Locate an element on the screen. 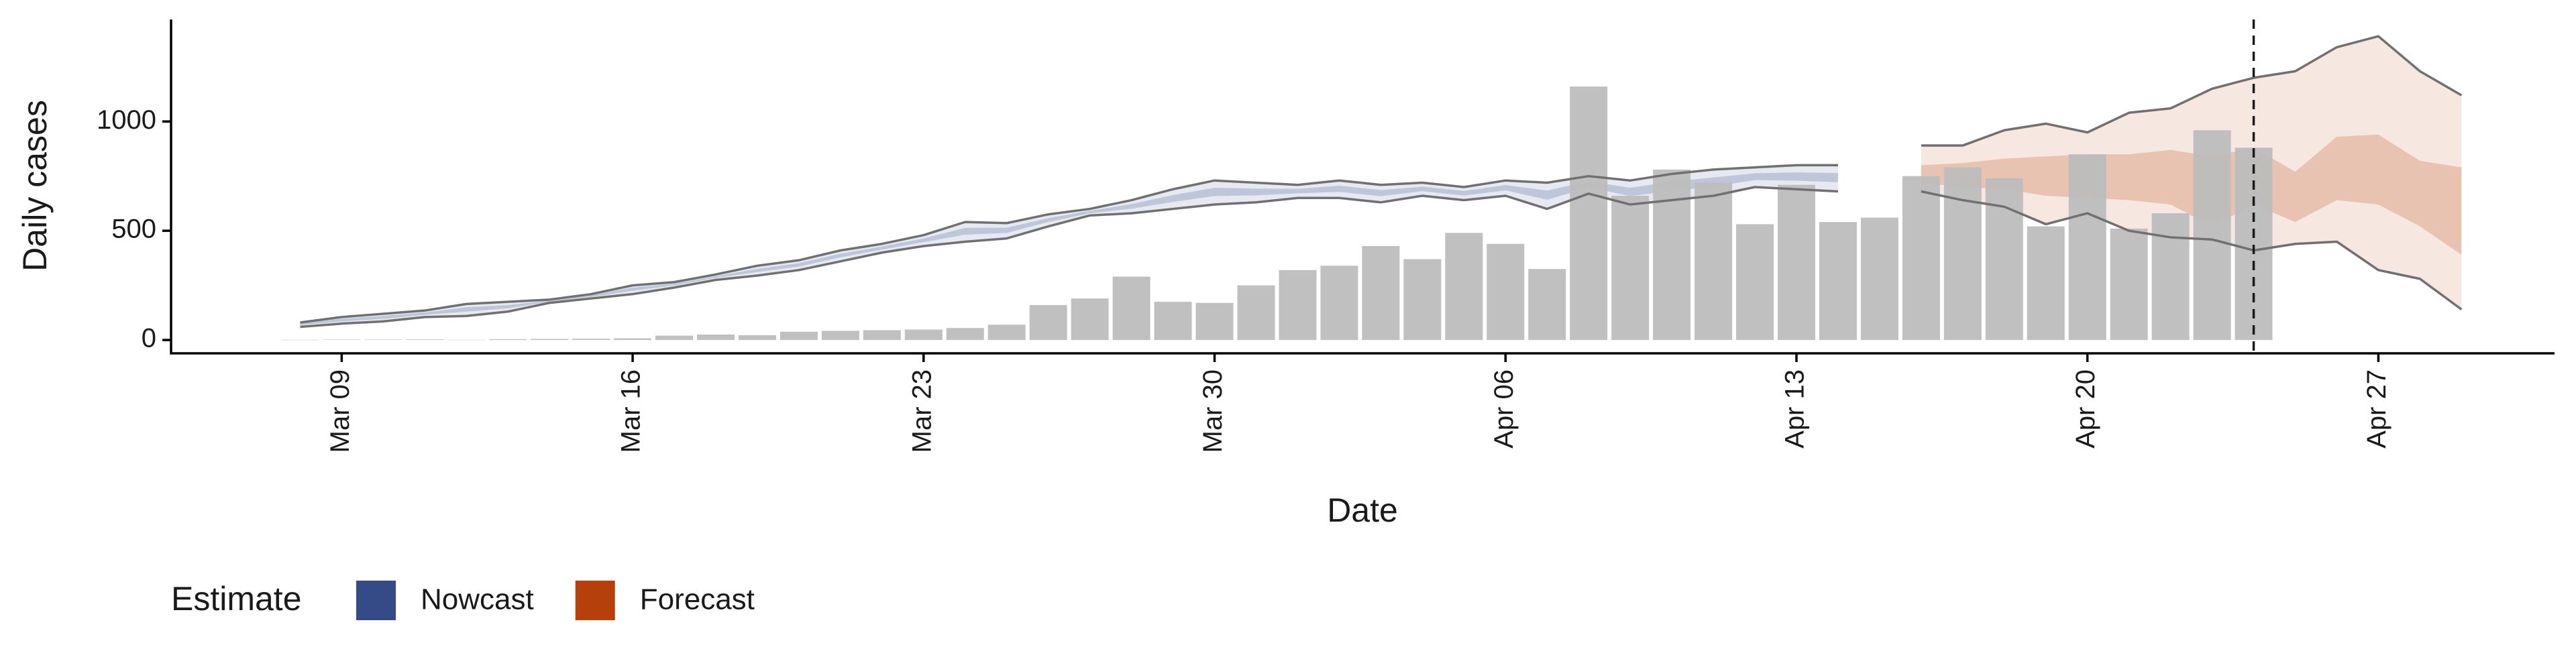 Image resolution: width=2576 pixels, height=647 pixels. y-axis-title: Daily cases is located at coordinates (35, 186).